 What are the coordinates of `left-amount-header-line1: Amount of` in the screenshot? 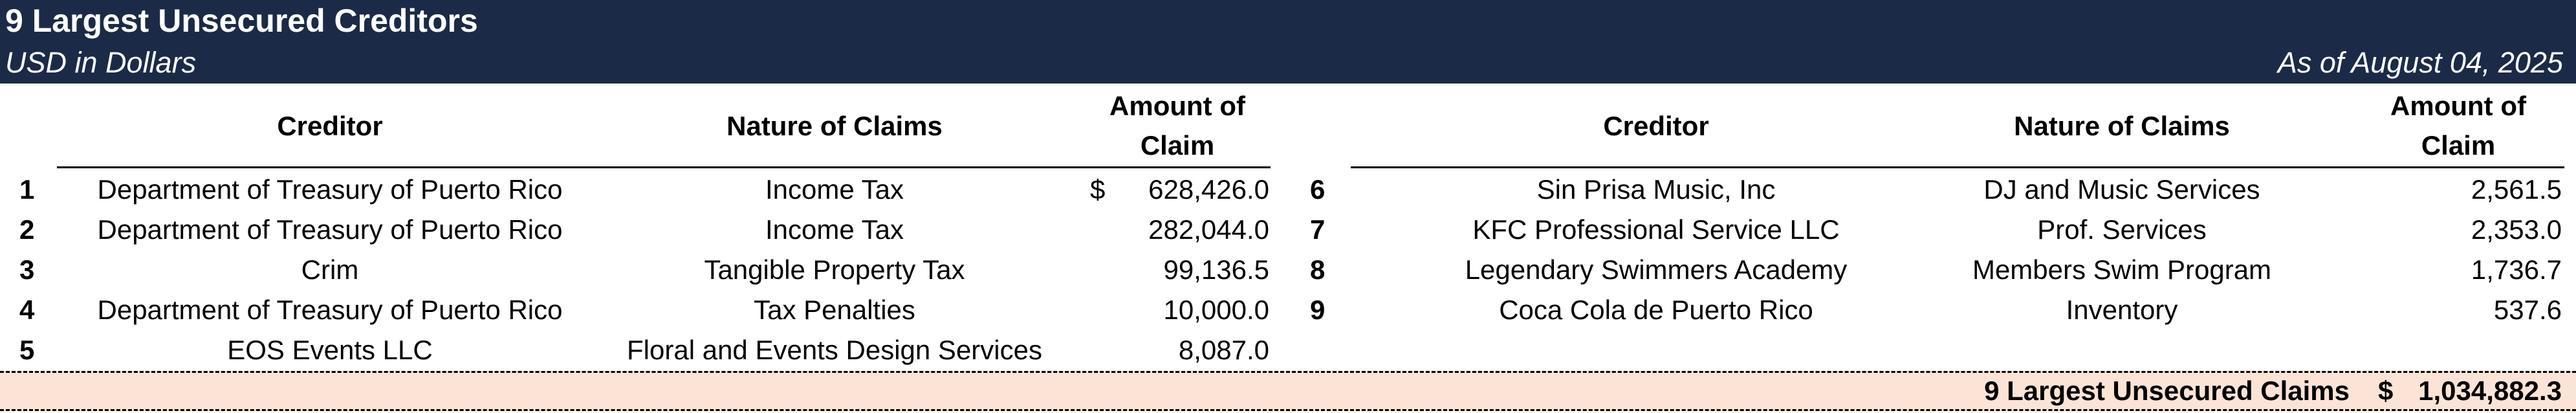 It's located at (1177, 106).